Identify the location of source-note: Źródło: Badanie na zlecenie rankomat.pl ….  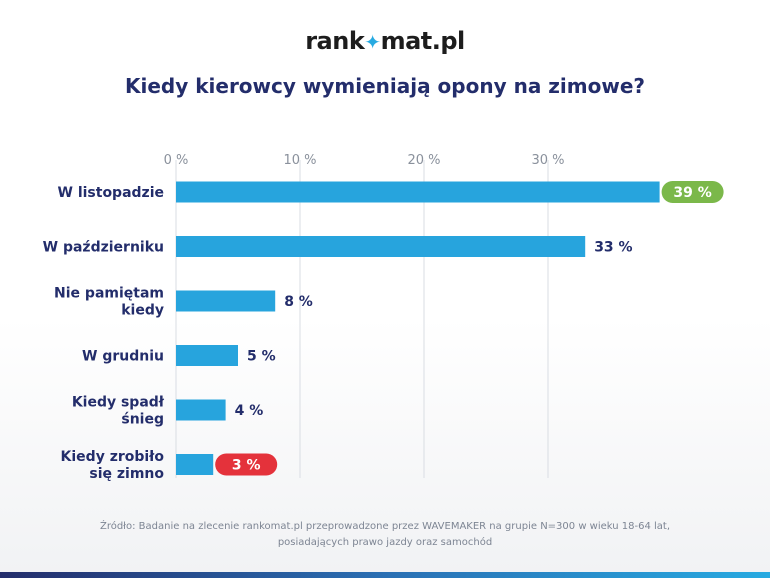
(385, 535).